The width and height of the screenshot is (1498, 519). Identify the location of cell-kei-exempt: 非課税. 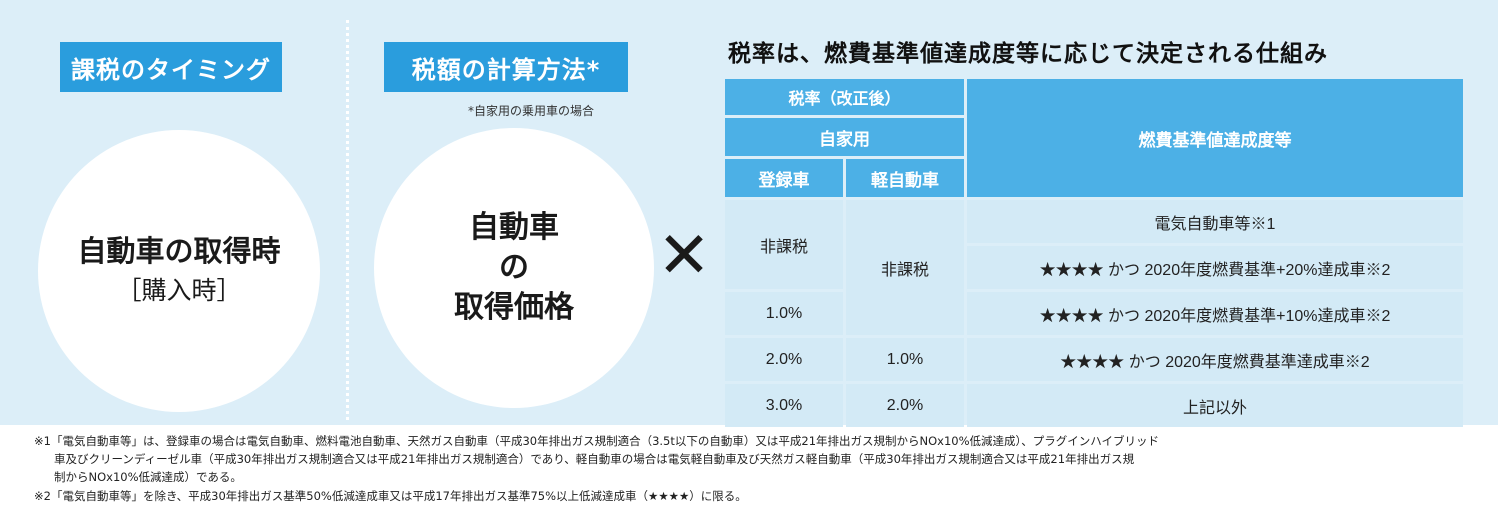
(905, 267).